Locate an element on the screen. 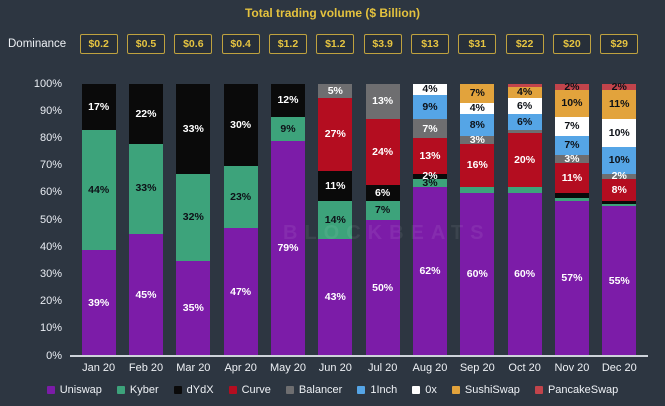 Image resolution: width=665 pixels, height=406 pixels. segment-label: 32% is located at coordinates (193, 217).